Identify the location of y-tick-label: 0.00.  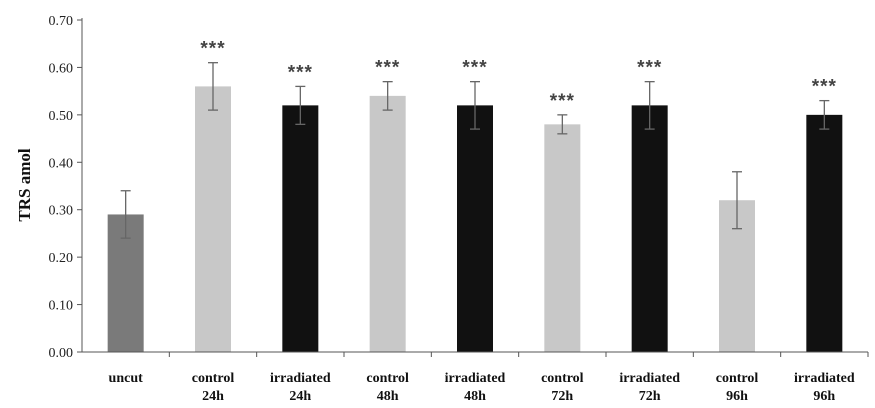
(61, 353).